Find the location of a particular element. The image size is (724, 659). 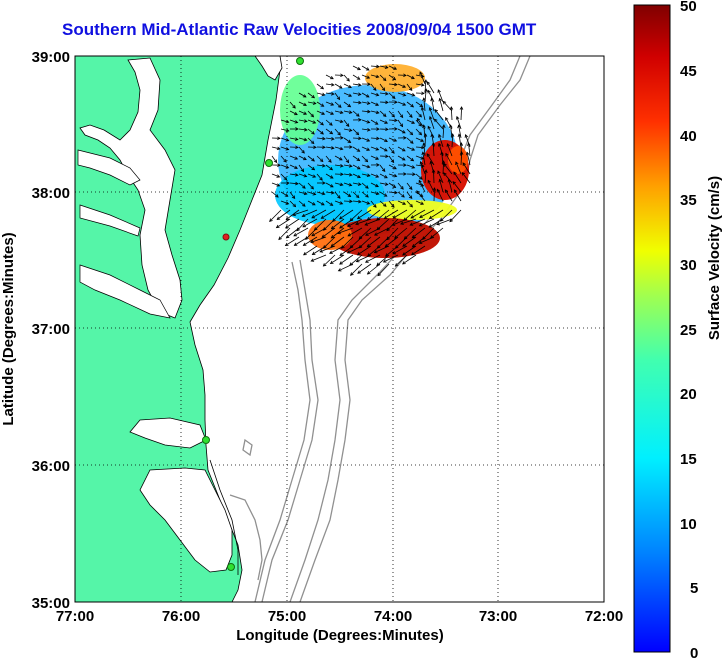

colorbar-tick: 30 is located at coordinates (688, 265).